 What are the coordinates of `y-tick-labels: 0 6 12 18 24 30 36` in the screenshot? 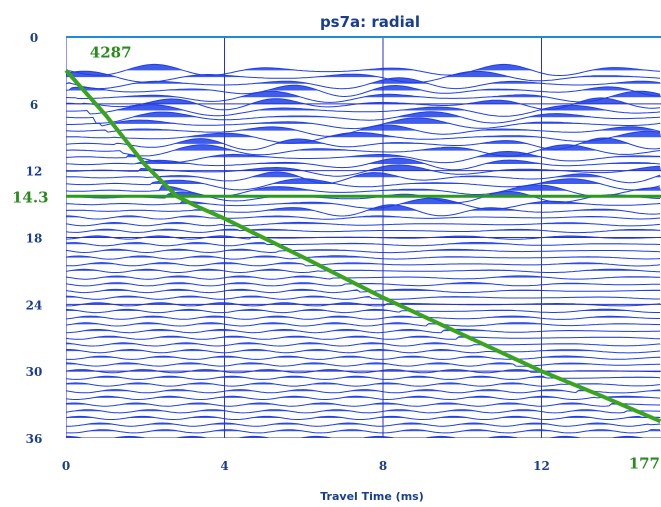 It's located at (34, 238).